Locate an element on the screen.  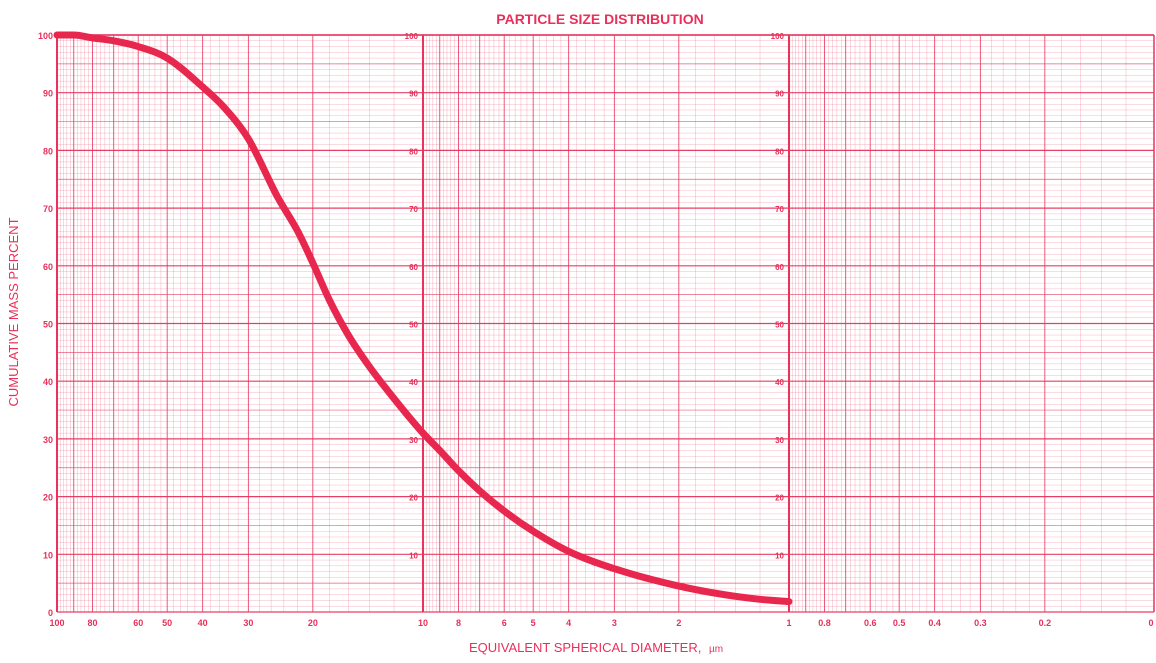
y-tick-label: 90 is located at coordinates (48, 94).